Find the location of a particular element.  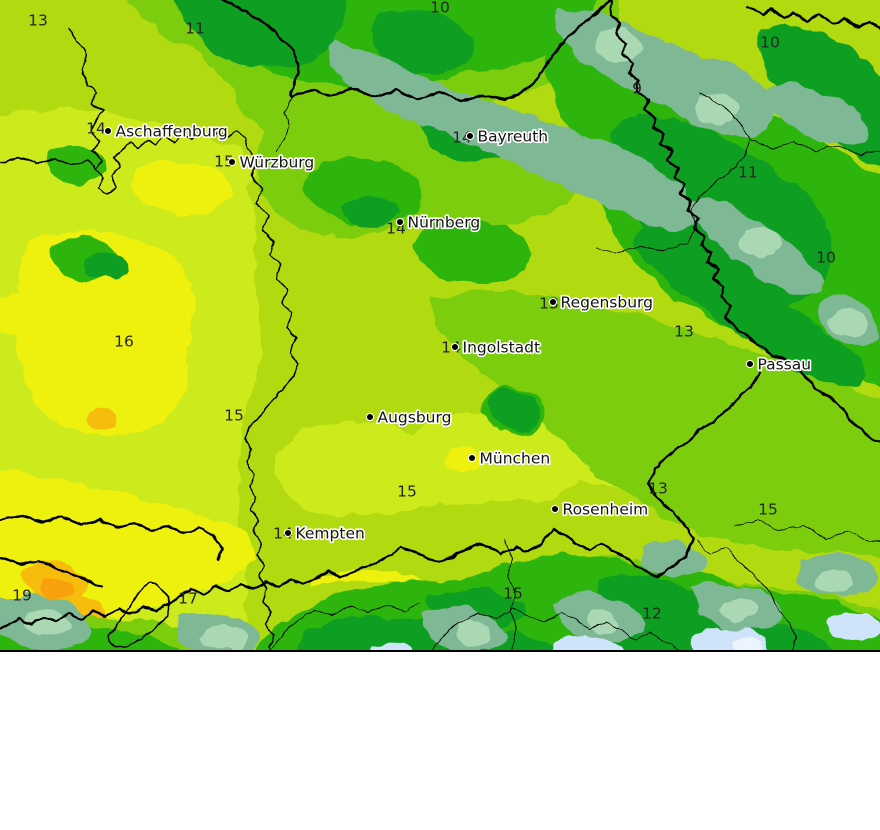

city-label: München is located at coordinates (515, 458).